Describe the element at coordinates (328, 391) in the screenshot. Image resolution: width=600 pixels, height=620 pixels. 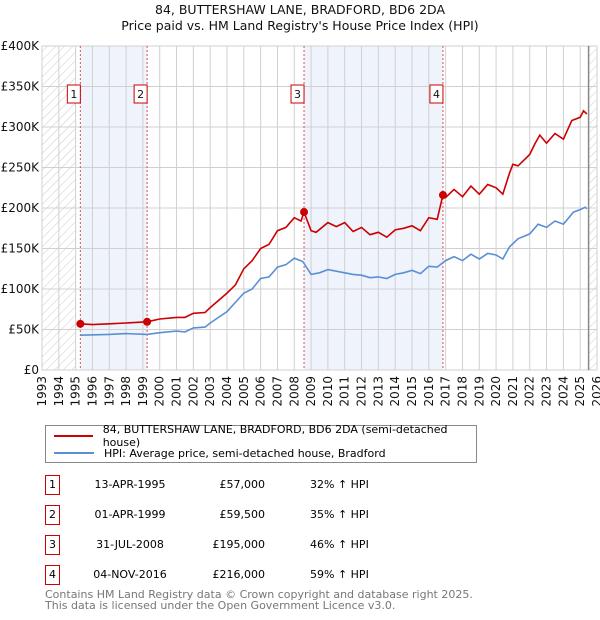
I see `x-tick-label: 2010` at that location.